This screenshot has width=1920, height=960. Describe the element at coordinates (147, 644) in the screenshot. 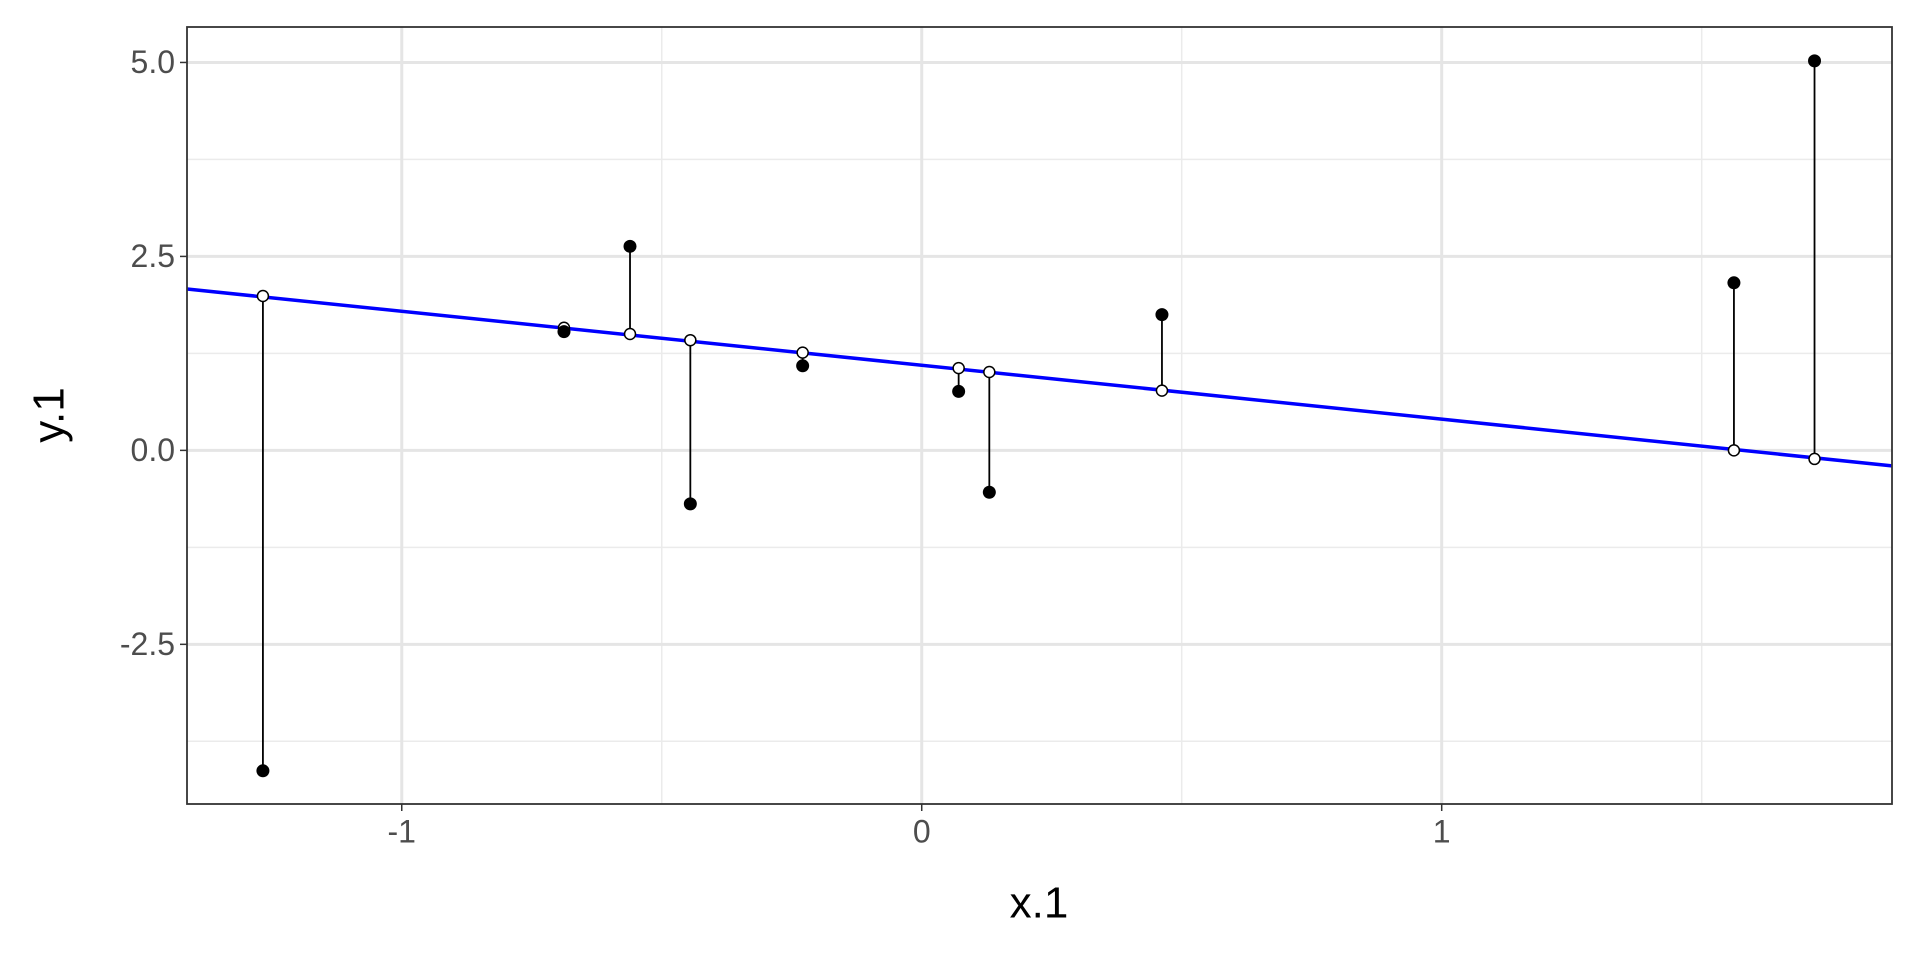

I see `y-tick-label: -2.5` at that location.